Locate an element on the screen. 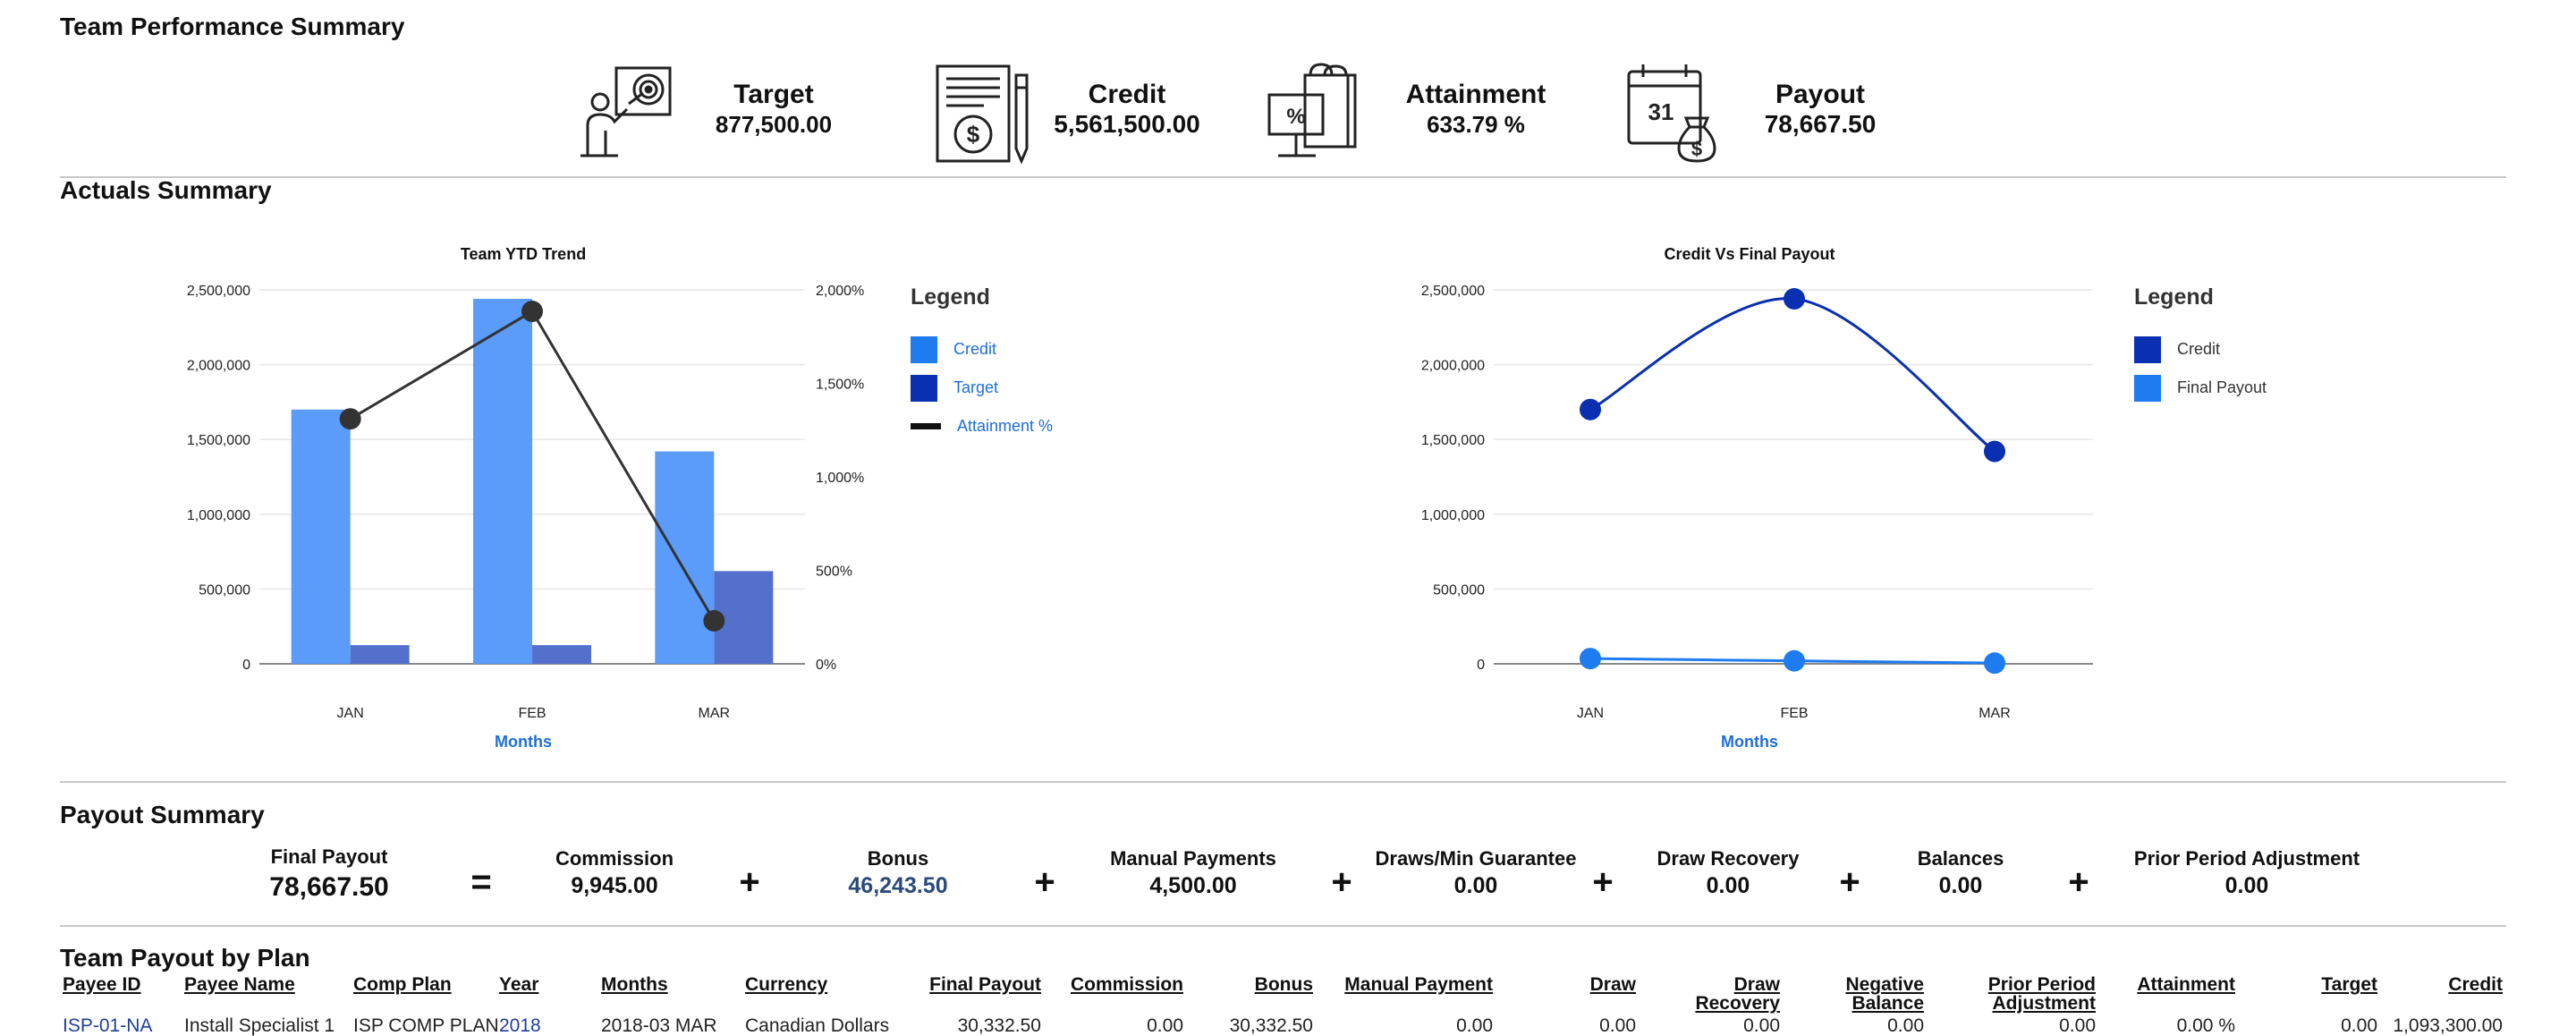 Image resolution: width=2576 pixels, height=1036 pixels. legend-label-credit: Credit is located at coordinates (975, 349).